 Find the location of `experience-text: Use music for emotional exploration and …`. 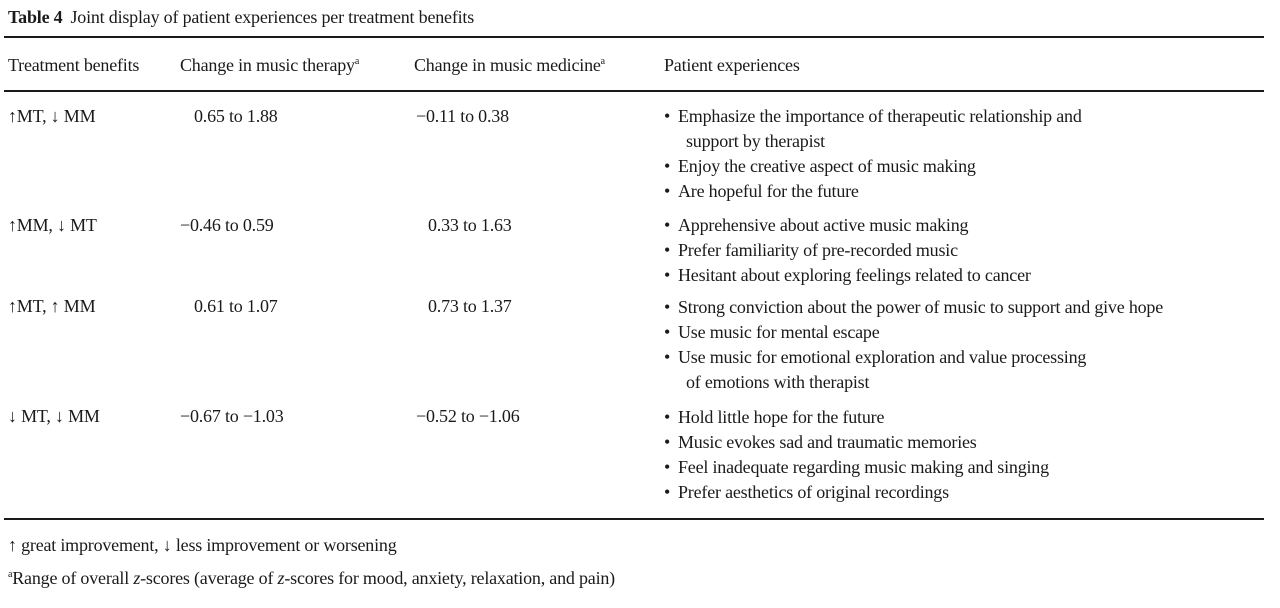

experience-text: Use music for emotional exploration and … is located at coordinates (882, 357).